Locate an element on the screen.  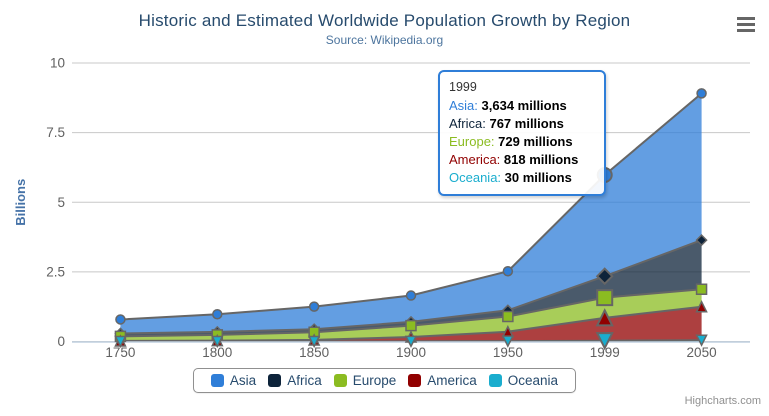
asia-marker-1950 is located at coordinates (508, 271).